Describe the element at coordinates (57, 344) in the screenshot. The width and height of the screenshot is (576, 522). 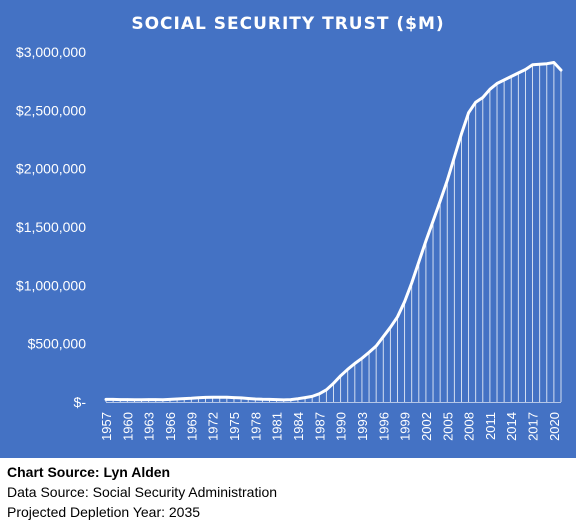
I see `y-tick-label: $500,000` at that location.